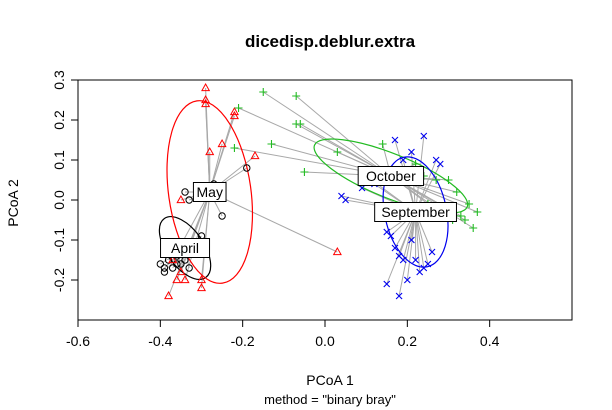 The image size is (612, 410). I want to click on ellipse-may, so click(210, 192).